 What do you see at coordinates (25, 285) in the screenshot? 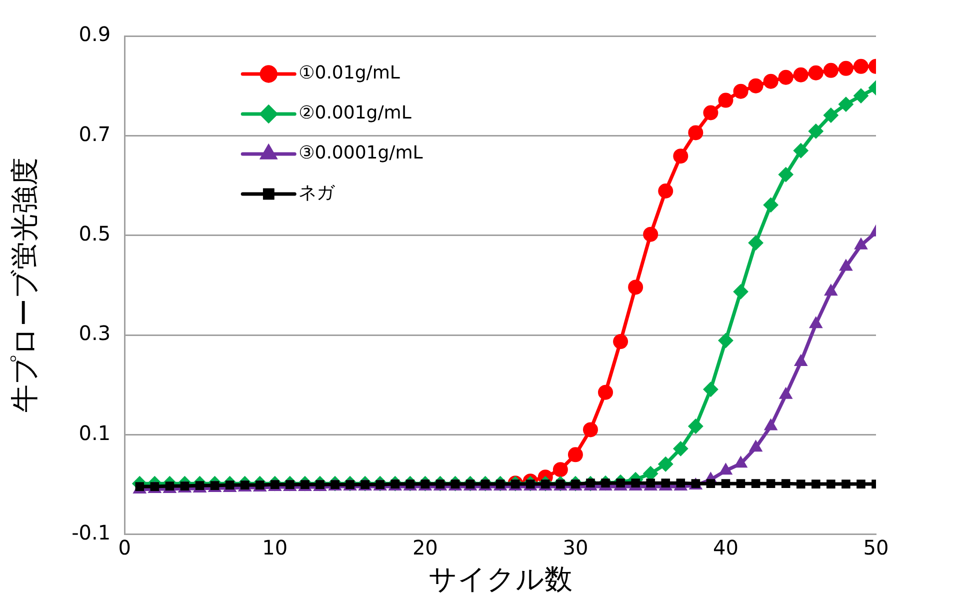
I see `y-axis-title: 牛プローブ蛍光強度` at bounding box center [25, 285].